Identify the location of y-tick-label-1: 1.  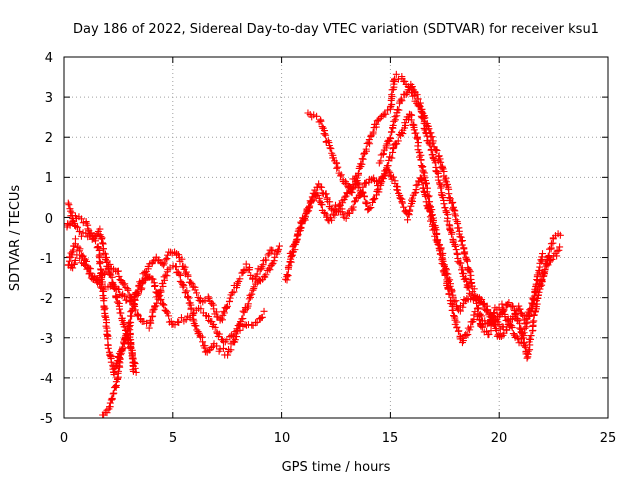
(49, 178).